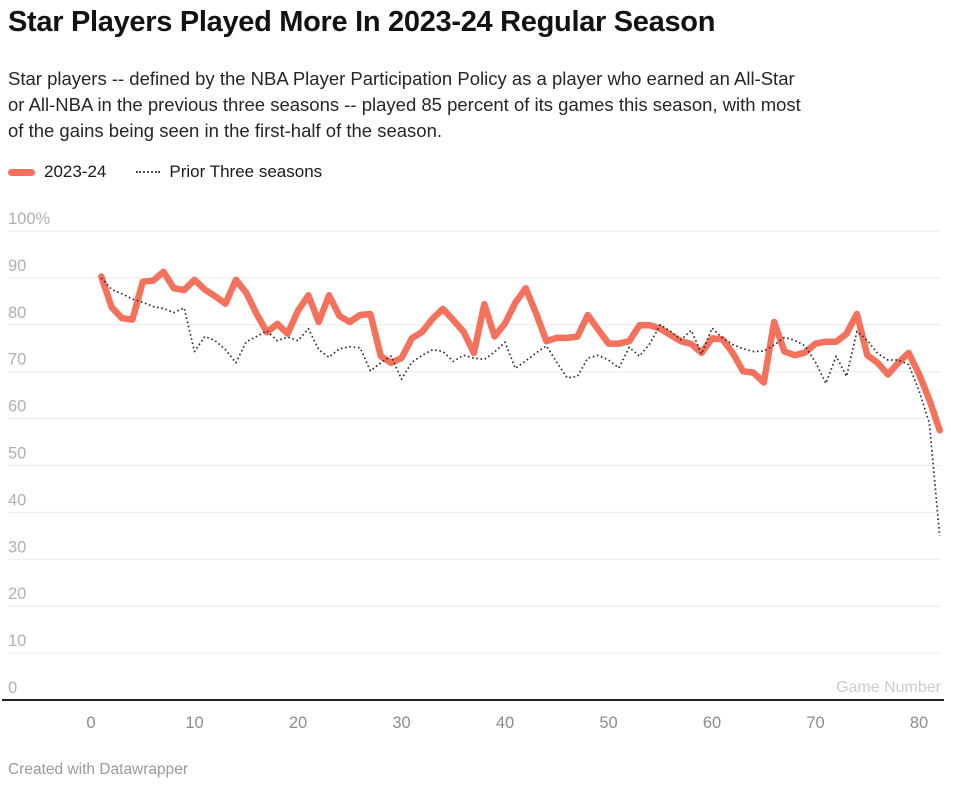 The width and height of the screenshot is (960, 795). Describe the element at coordinates (12, 688) in the screenshot. I see `y-tick-label-0: 0` at that location.